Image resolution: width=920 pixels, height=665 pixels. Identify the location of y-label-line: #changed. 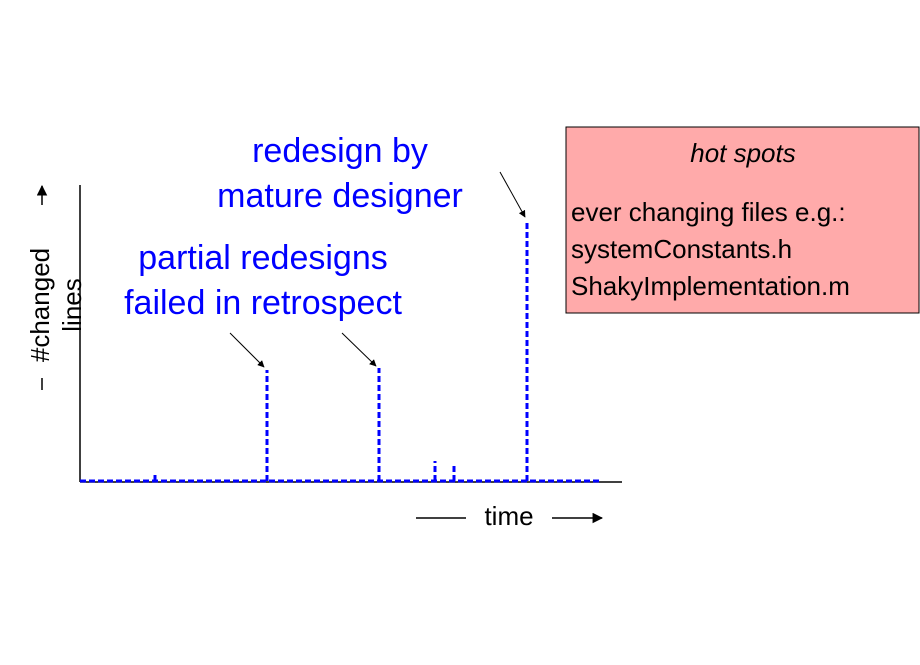
(40, 305).